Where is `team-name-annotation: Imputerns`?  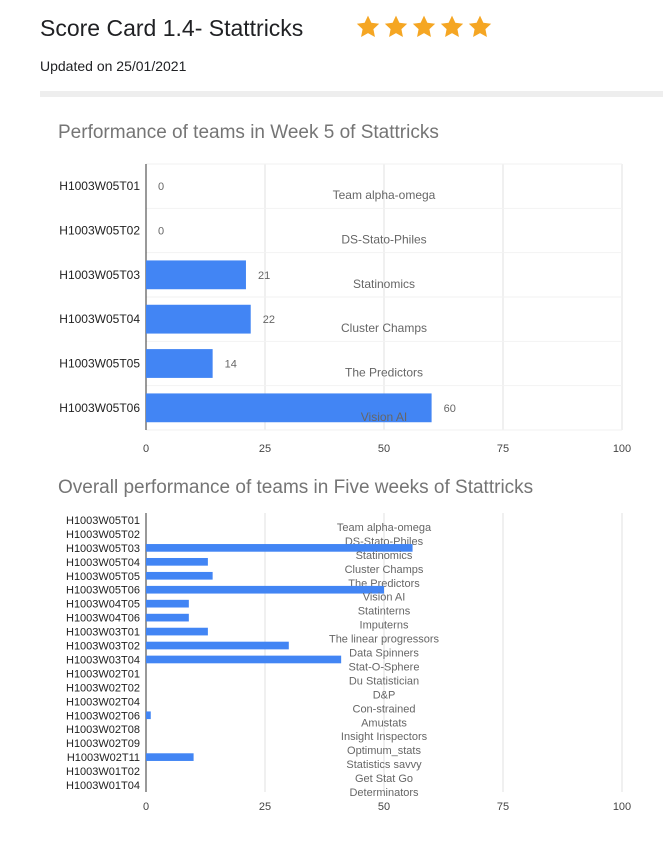 team-name-annotation: Imputerns is located at coordinates (384, 626).